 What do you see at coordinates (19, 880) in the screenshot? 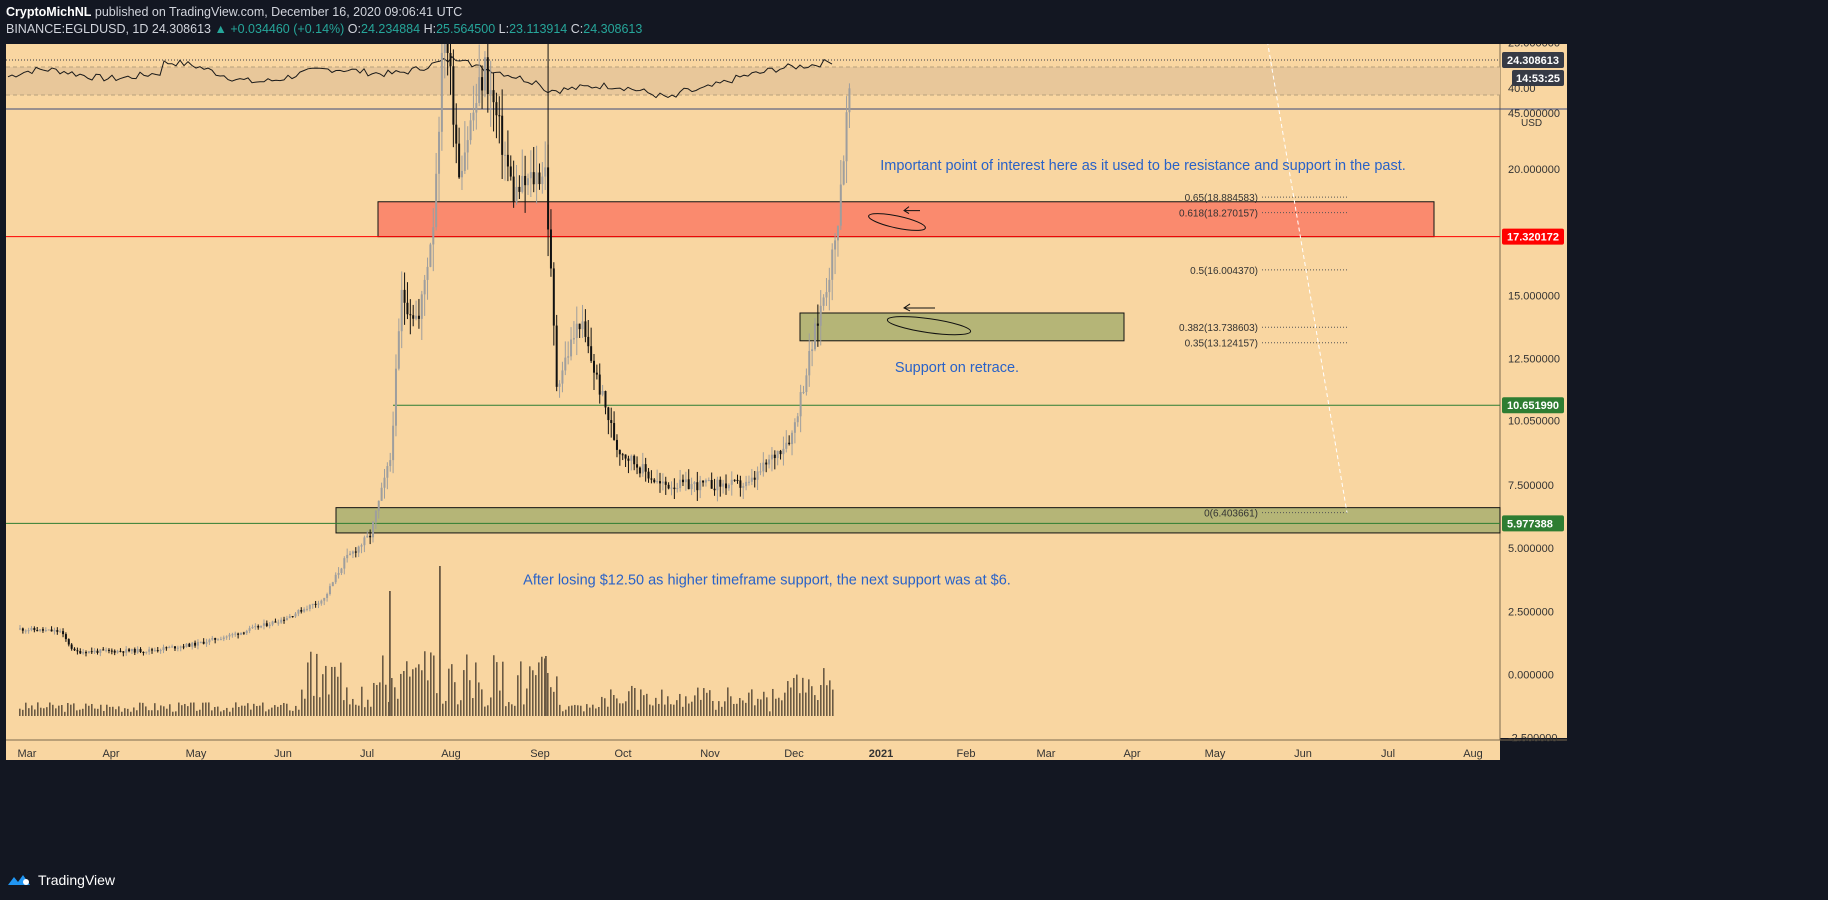
I see `tradingview-logo-icon` at bounding box center [19, 880].